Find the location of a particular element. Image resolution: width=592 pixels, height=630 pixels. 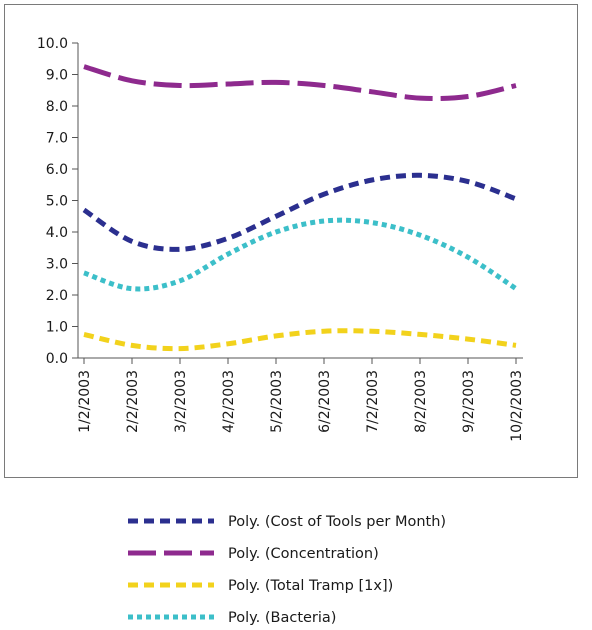

series-line-poly-cost-of-tools-per-month is located at coordinates (299, 212).